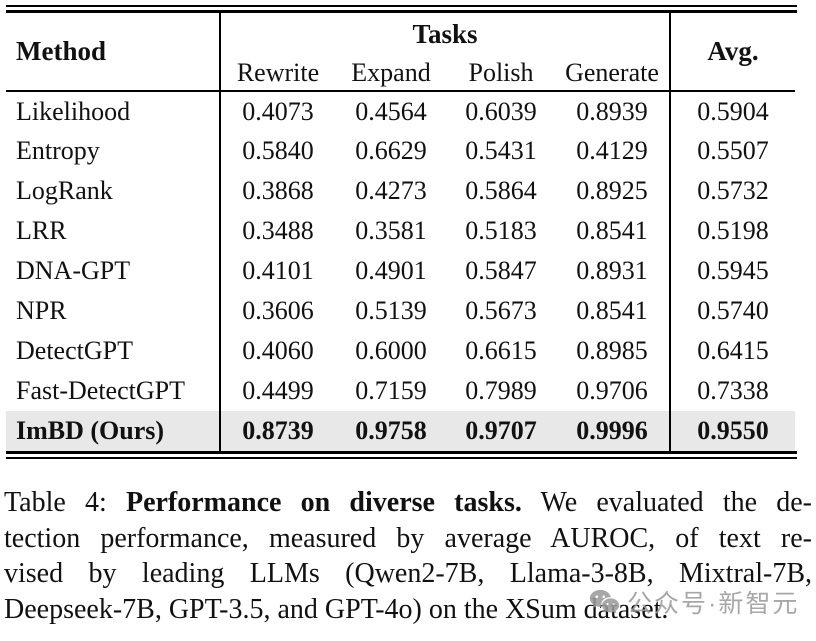  I want to click on method-cell: DNA-GPT, so click(73, 270).